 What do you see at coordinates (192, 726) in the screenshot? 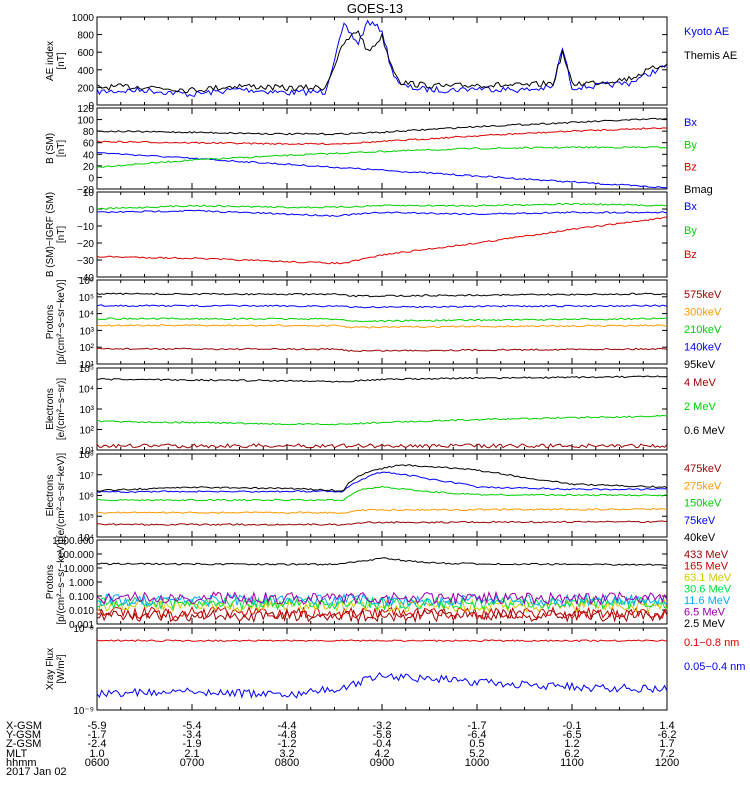
I see `ephemeris-value: -5.4` at bounding box center [192, 726].